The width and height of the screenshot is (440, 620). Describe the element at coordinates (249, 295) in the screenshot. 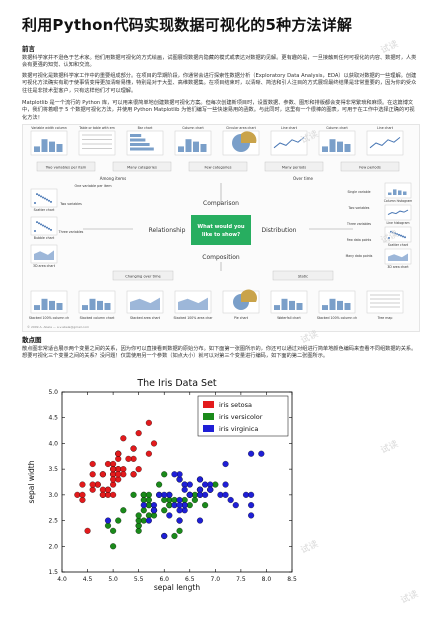

I see `thumb-pie-slice` at that location.